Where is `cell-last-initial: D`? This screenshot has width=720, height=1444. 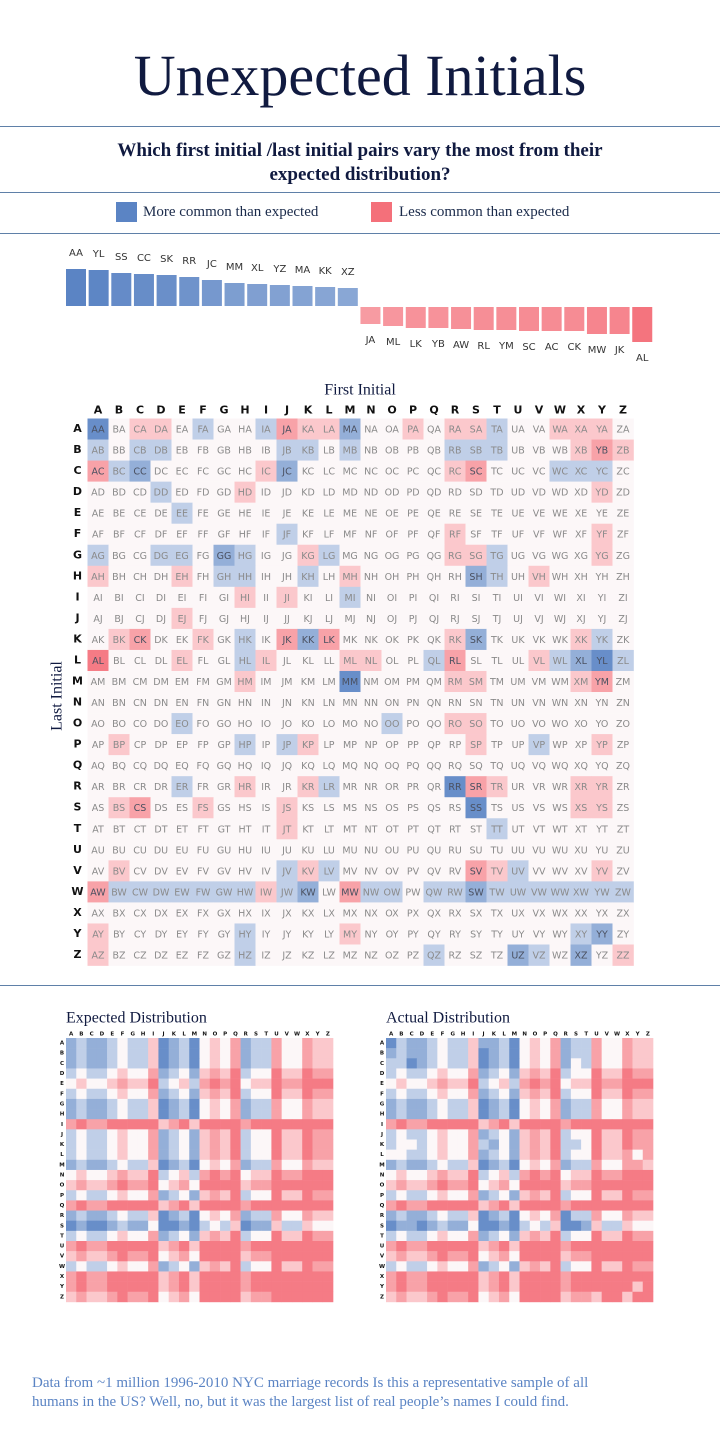 cell-last-initial: D is located at coordinates (499, 492).